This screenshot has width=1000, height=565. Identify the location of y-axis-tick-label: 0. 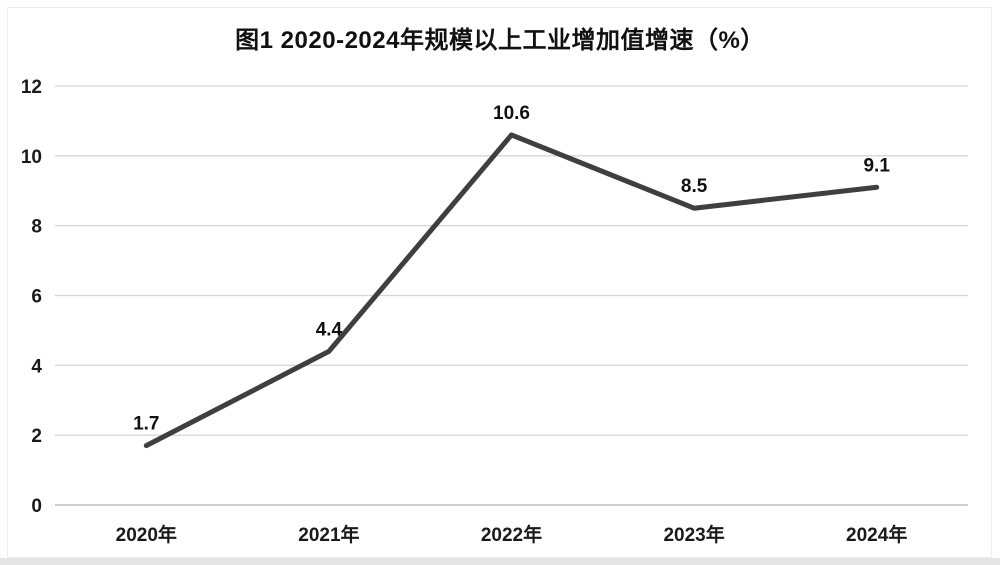
(36, 506).